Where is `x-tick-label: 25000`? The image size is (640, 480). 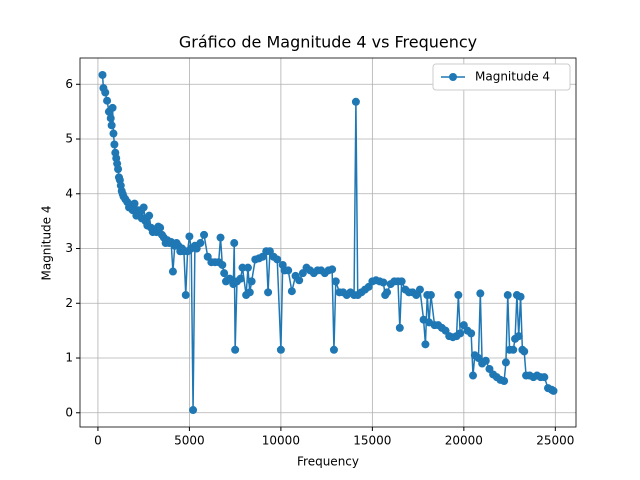 x-tick-label: 25000 is located at coordinates (555, 441).